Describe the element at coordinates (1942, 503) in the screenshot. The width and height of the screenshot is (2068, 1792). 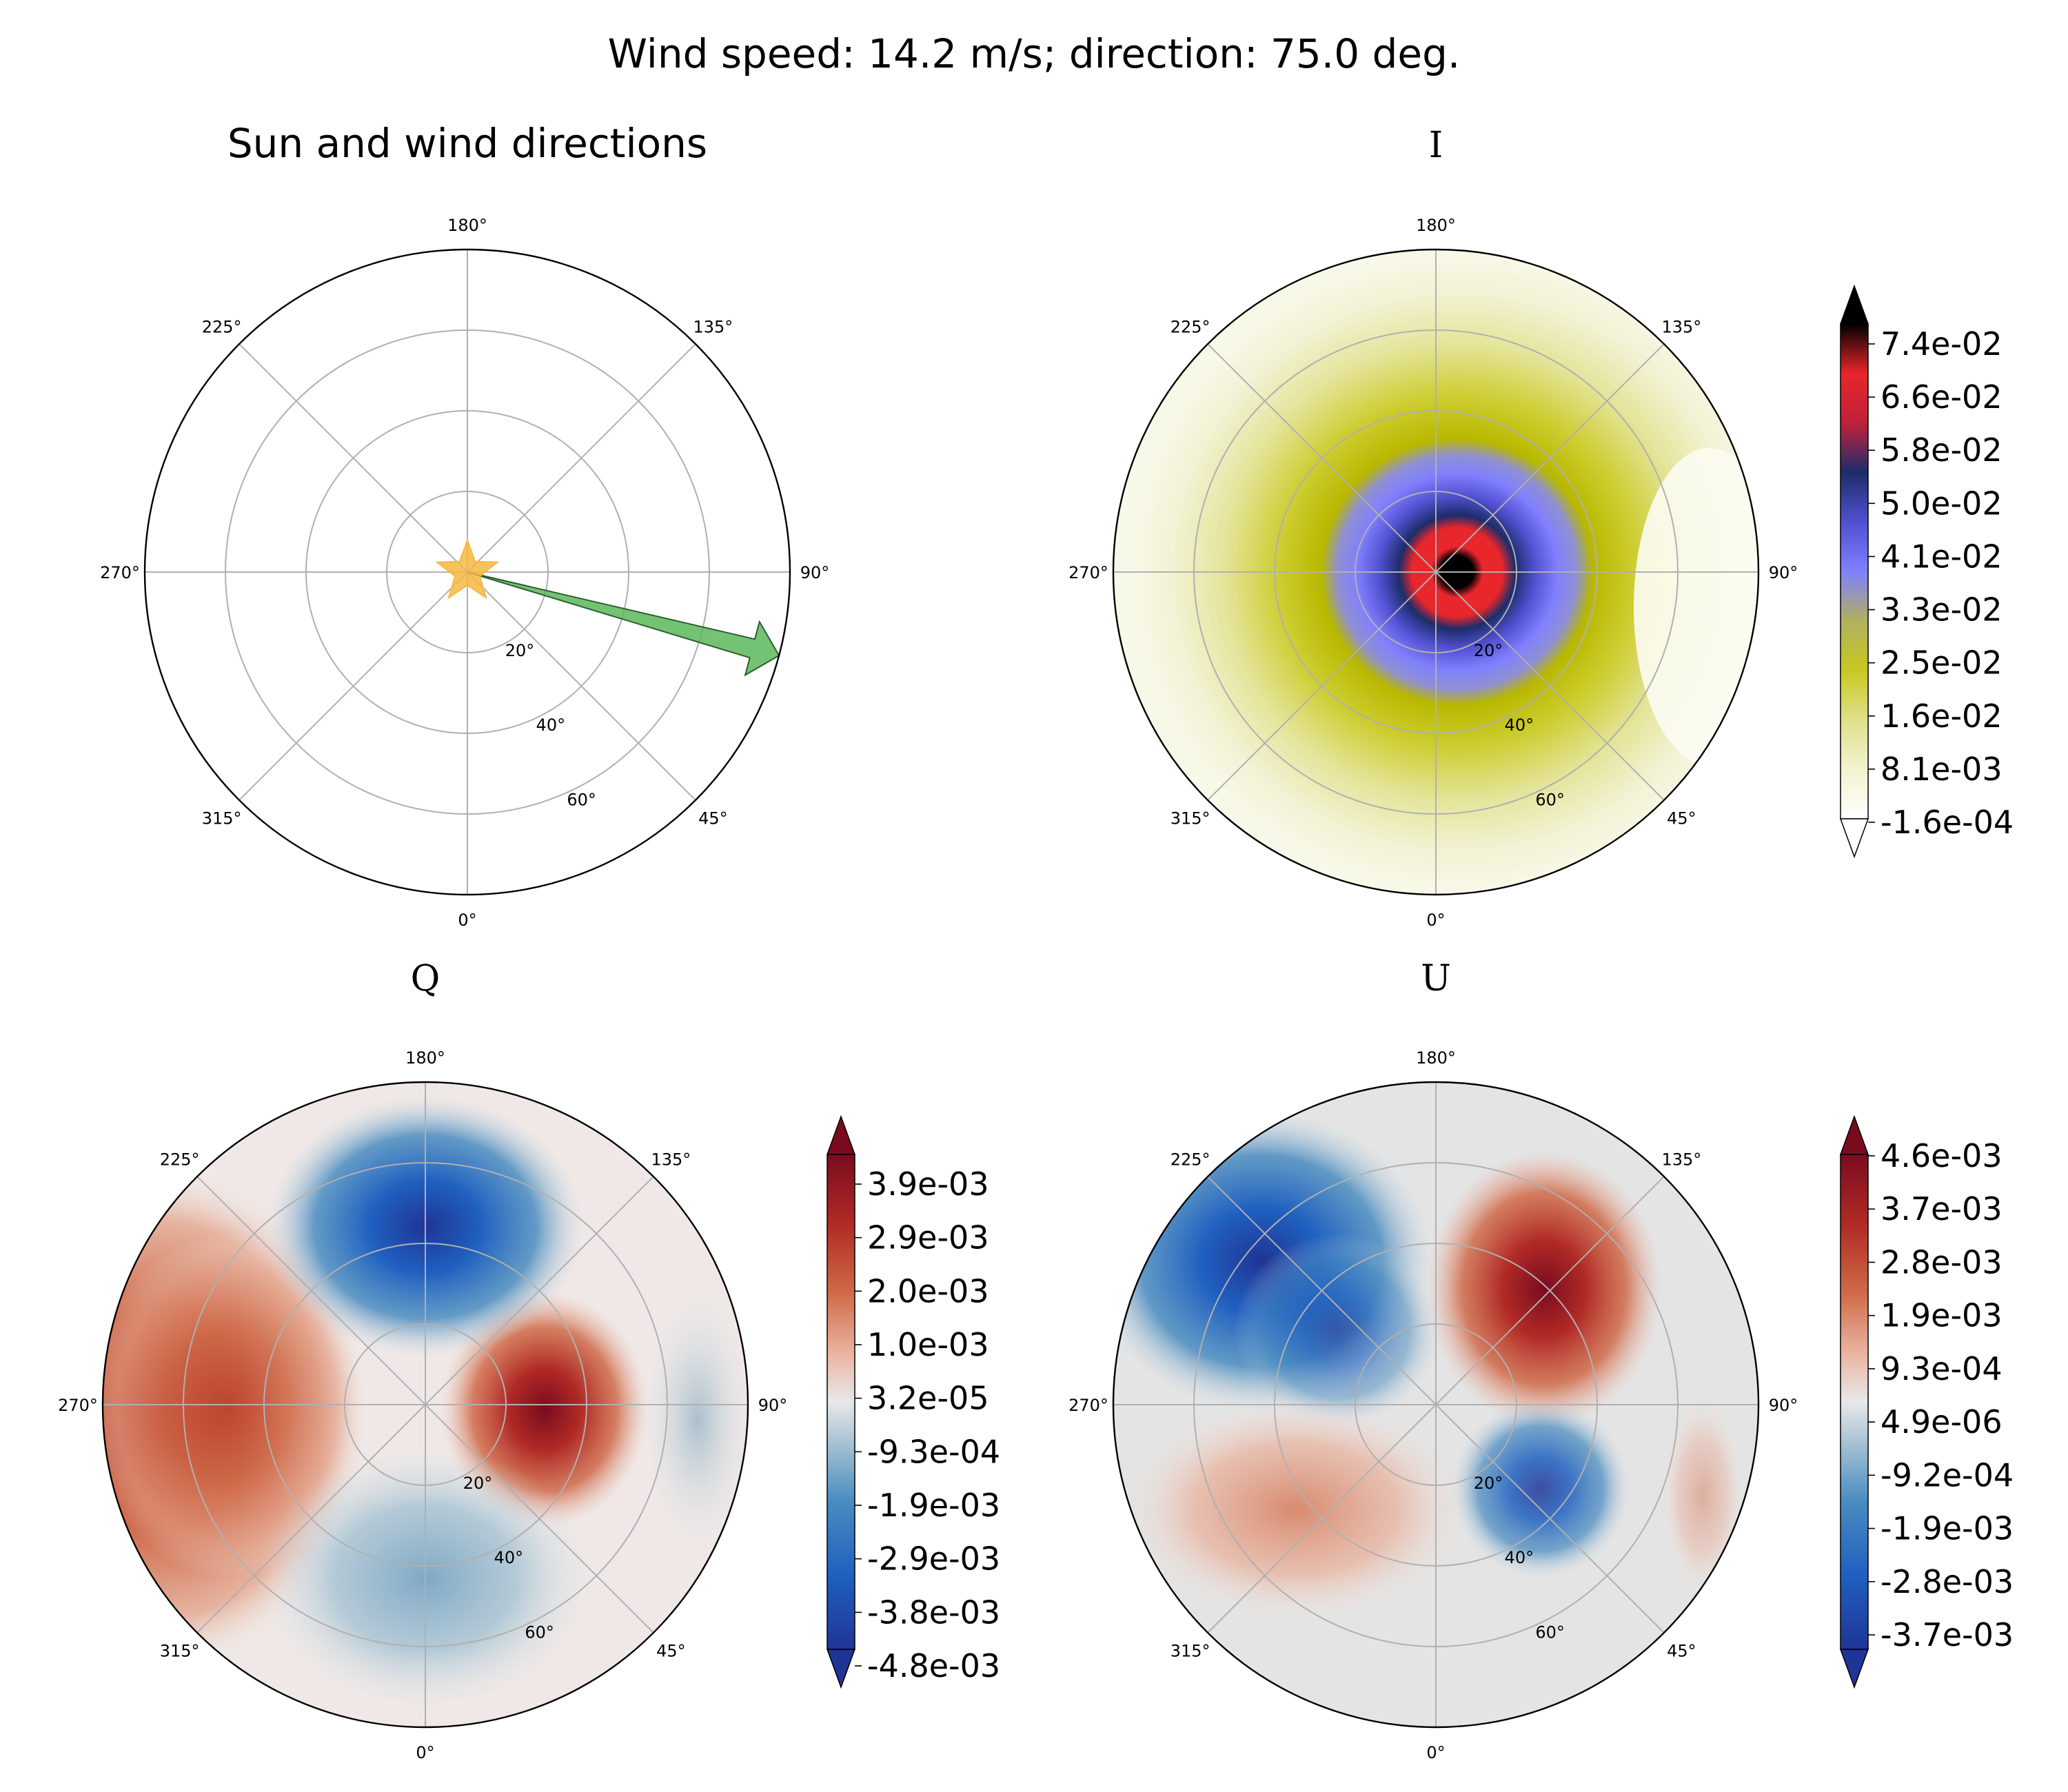
I see `colorbar-tick-label: 5.0e-02` at that location.